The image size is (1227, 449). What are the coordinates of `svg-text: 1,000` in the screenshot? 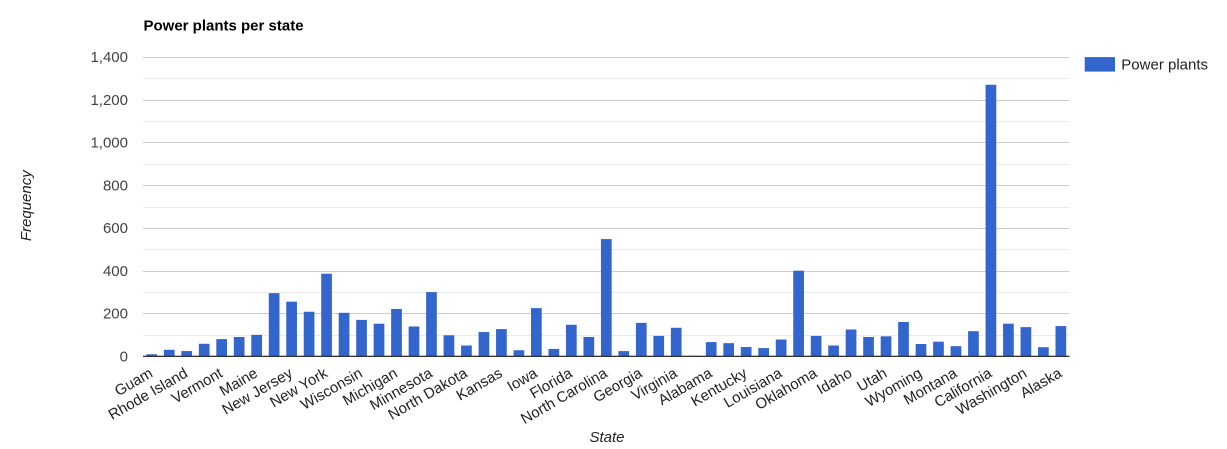 It's located at (109, 143).